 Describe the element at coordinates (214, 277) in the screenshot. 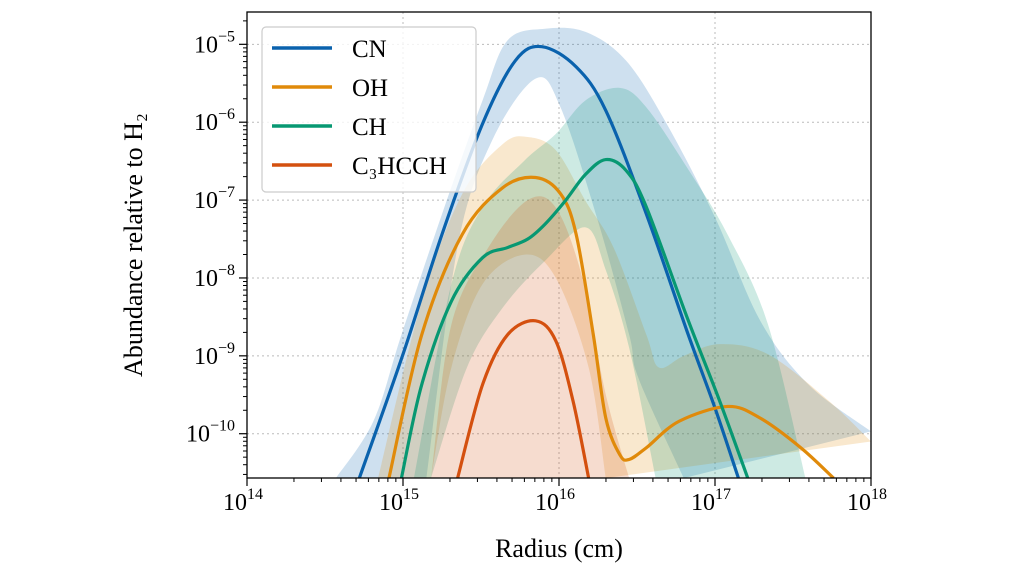

I see `y-tick-label: 10⁻⁸` at that location.